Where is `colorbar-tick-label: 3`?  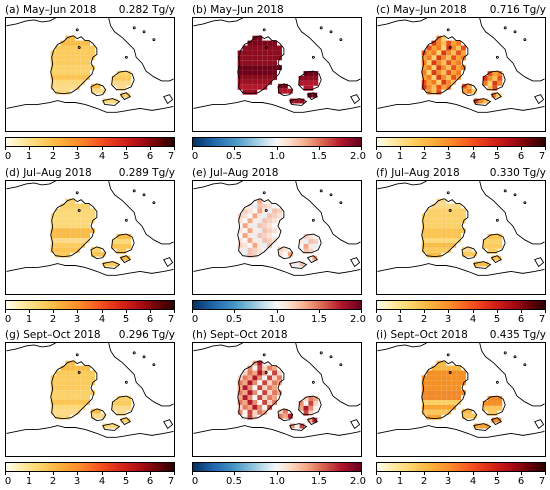 colorbar-tick-label: 3 is located at coordinates (77, 481).